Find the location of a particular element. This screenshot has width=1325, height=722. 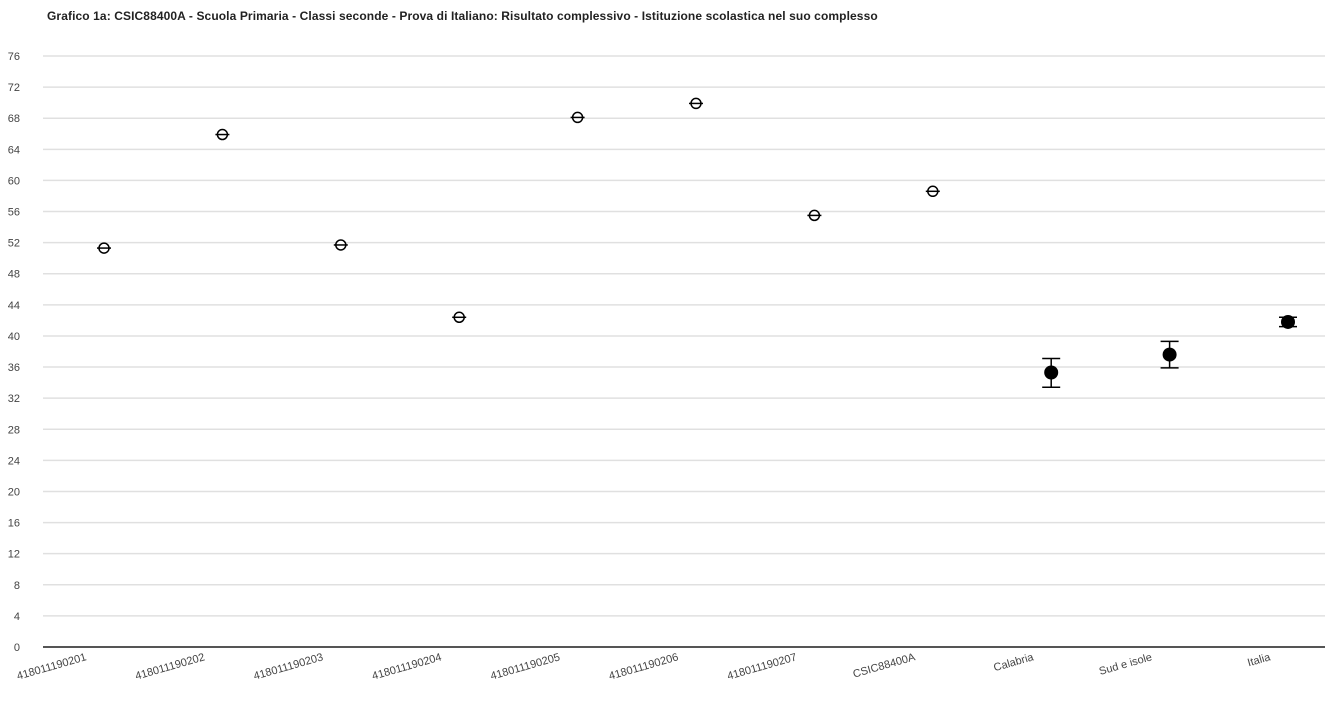

y-tick-label: 12 is located at coordinates (14, 555).